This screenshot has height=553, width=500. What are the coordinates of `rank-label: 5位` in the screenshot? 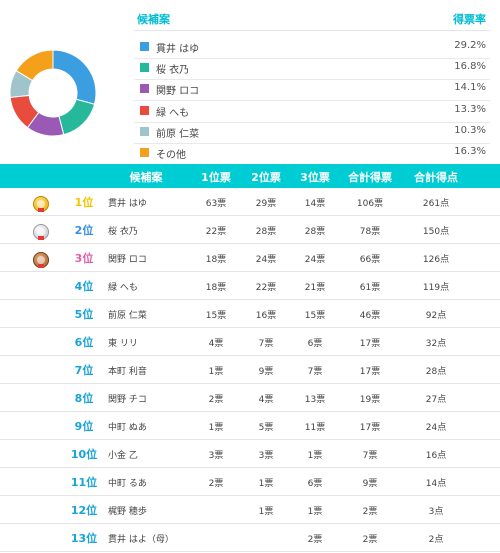 It's located at (84, 314).